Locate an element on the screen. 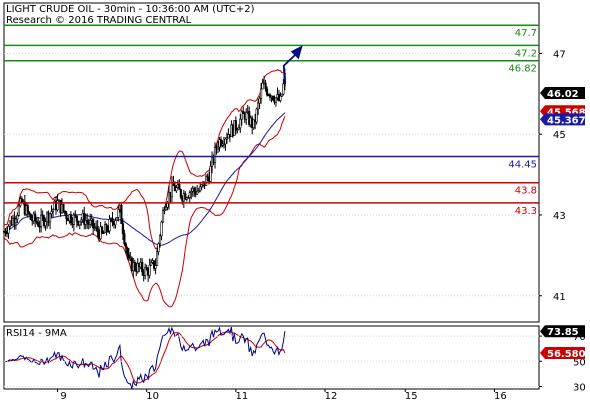 The image size is (590, 400). rsi-tag-label-1: 56.5801 is located at coordinates (568, 354).